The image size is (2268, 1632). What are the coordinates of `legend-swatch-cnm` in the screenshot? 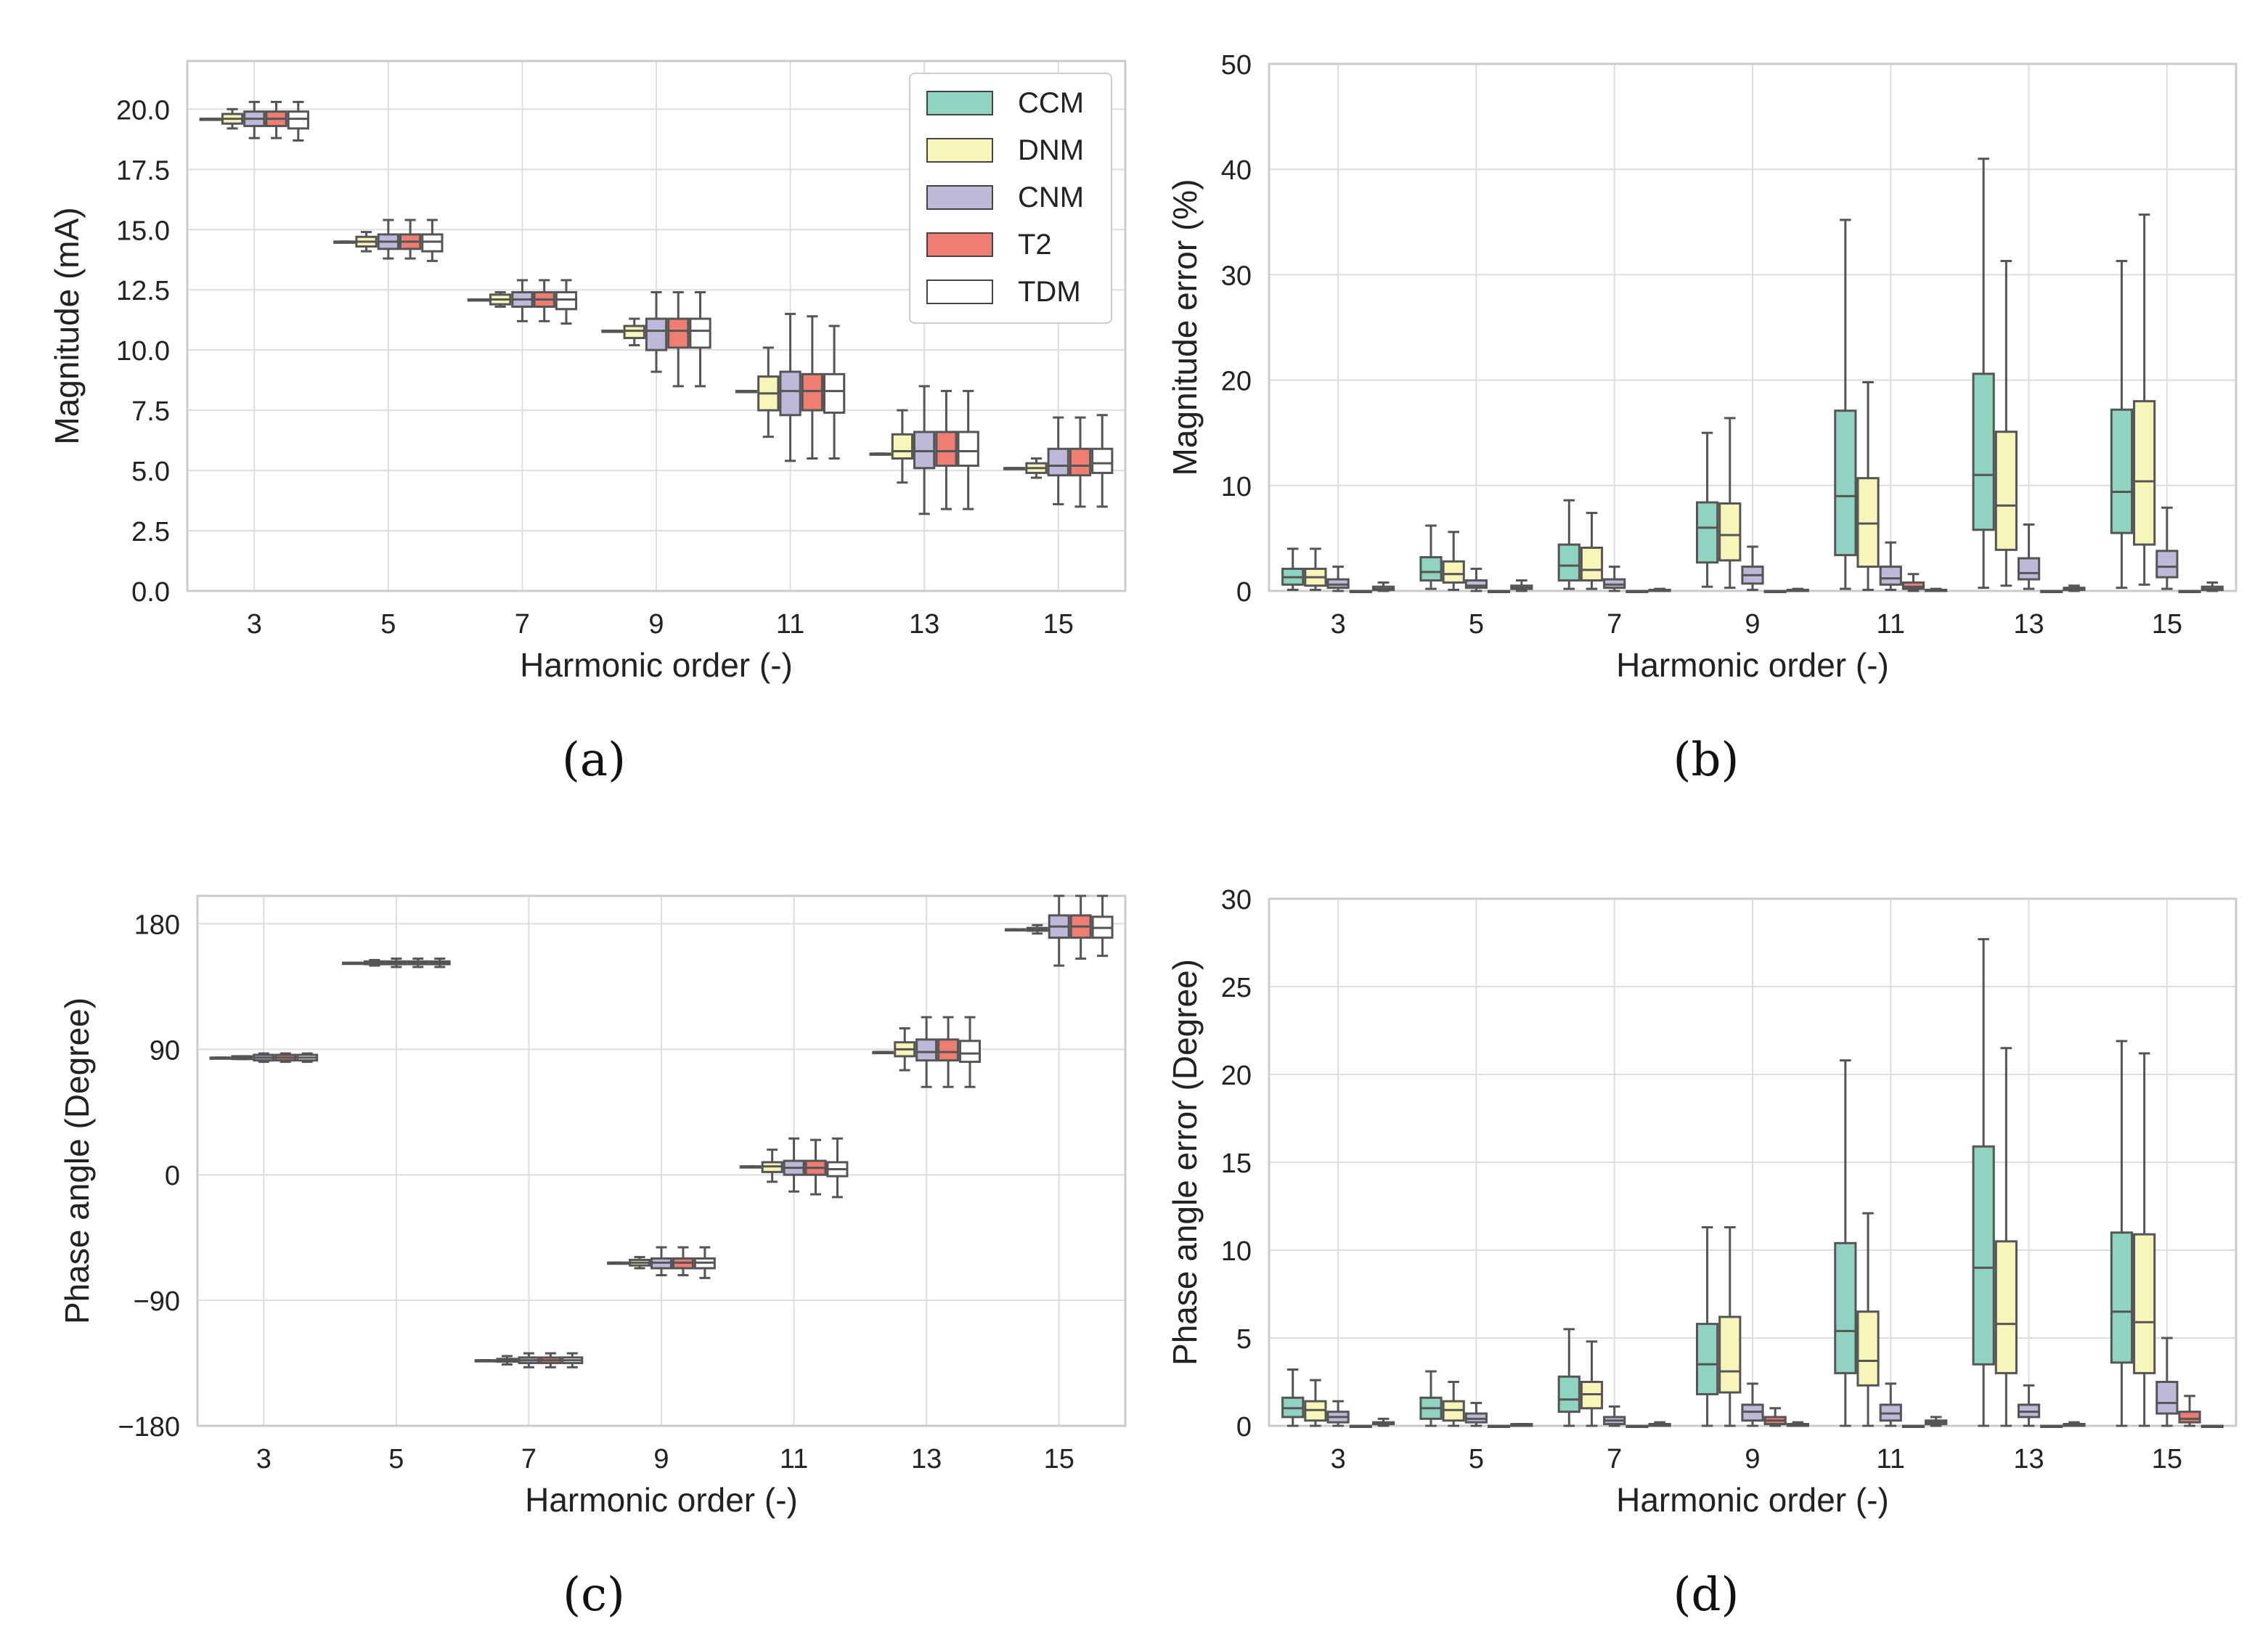 It's located at (960, 197).